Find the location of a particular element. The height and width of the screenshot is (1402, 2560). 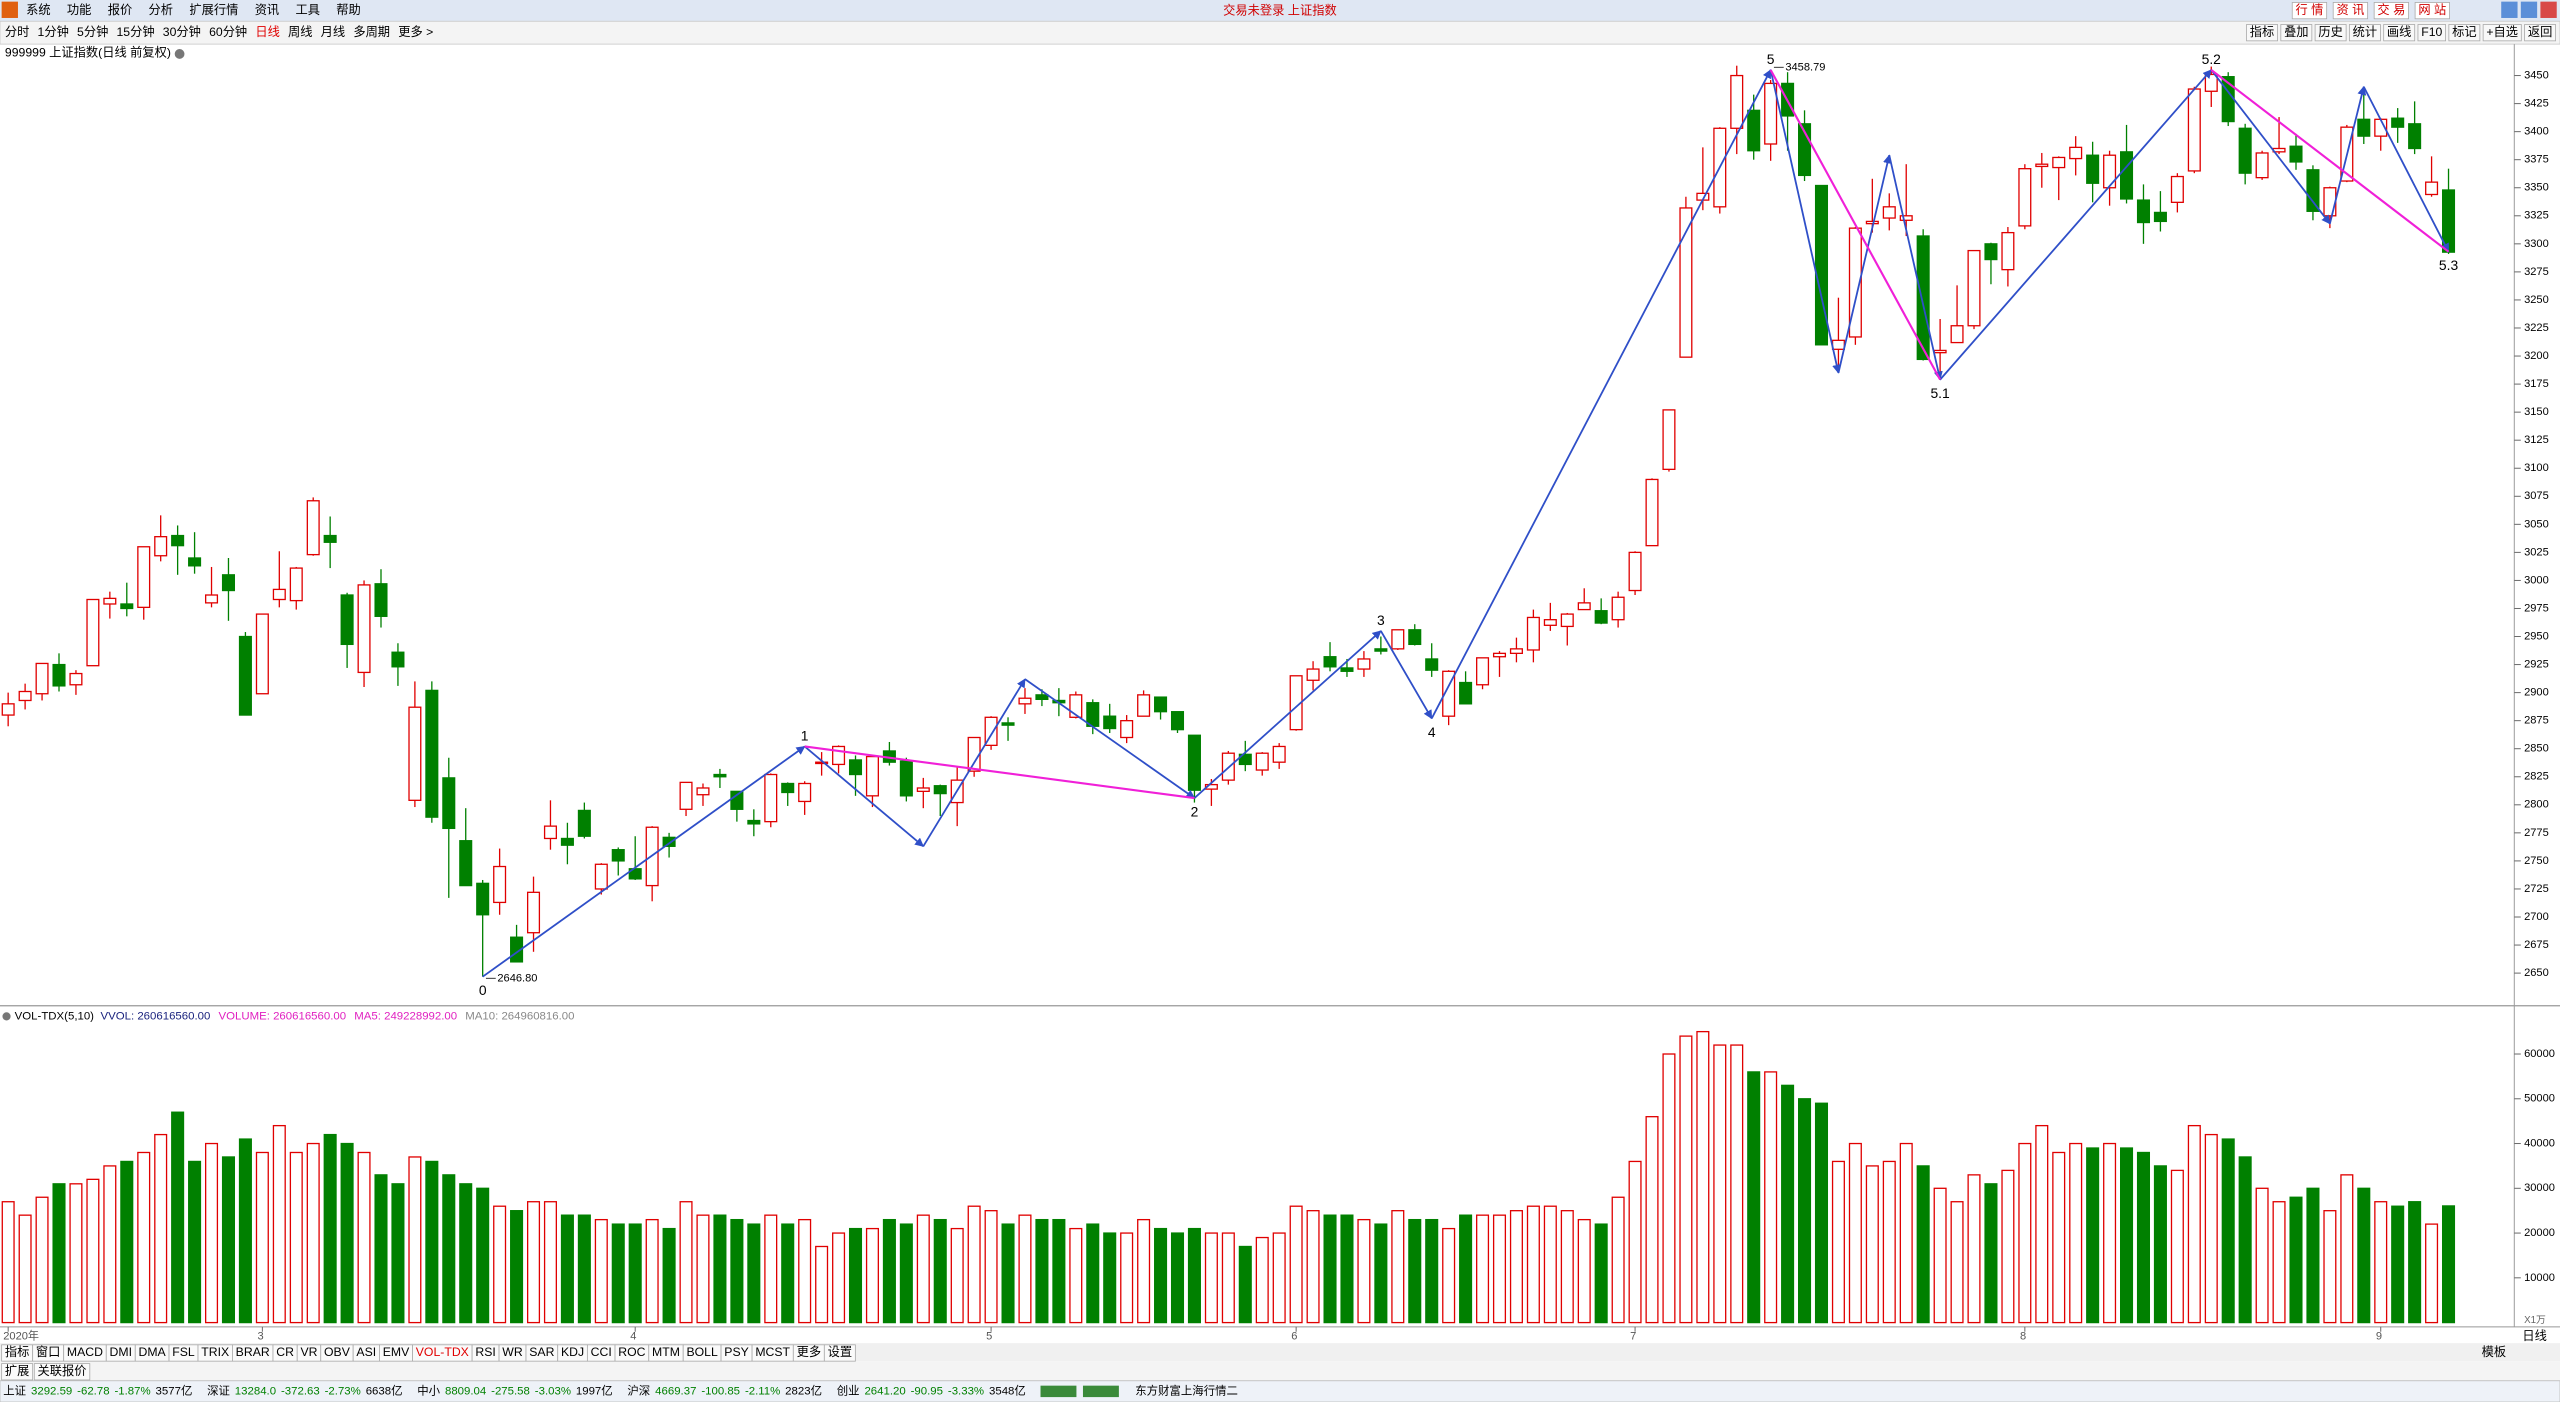

status-amount: 1997亿 is located at coordinates (594, 1390).